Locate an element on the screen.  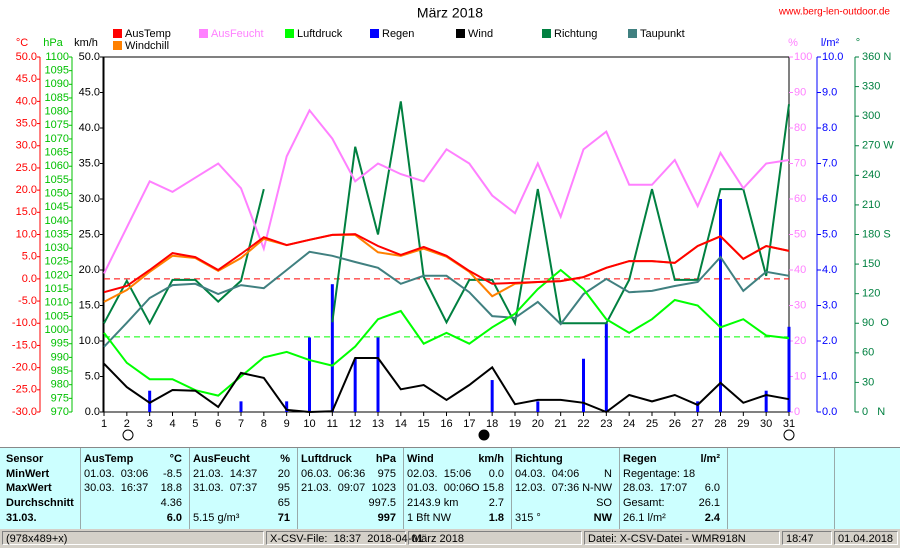
axis-unit: % is located at coordinates (793, 43).